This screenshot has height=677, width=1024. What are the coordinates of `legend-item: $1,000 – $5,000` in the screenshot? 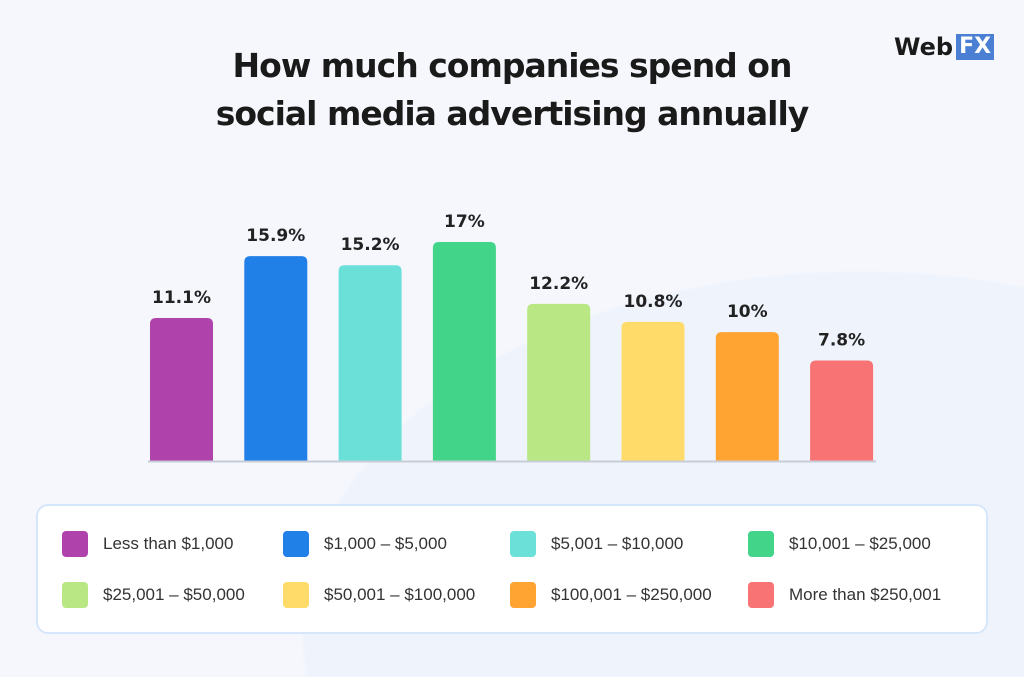 It's located at (365, 544).